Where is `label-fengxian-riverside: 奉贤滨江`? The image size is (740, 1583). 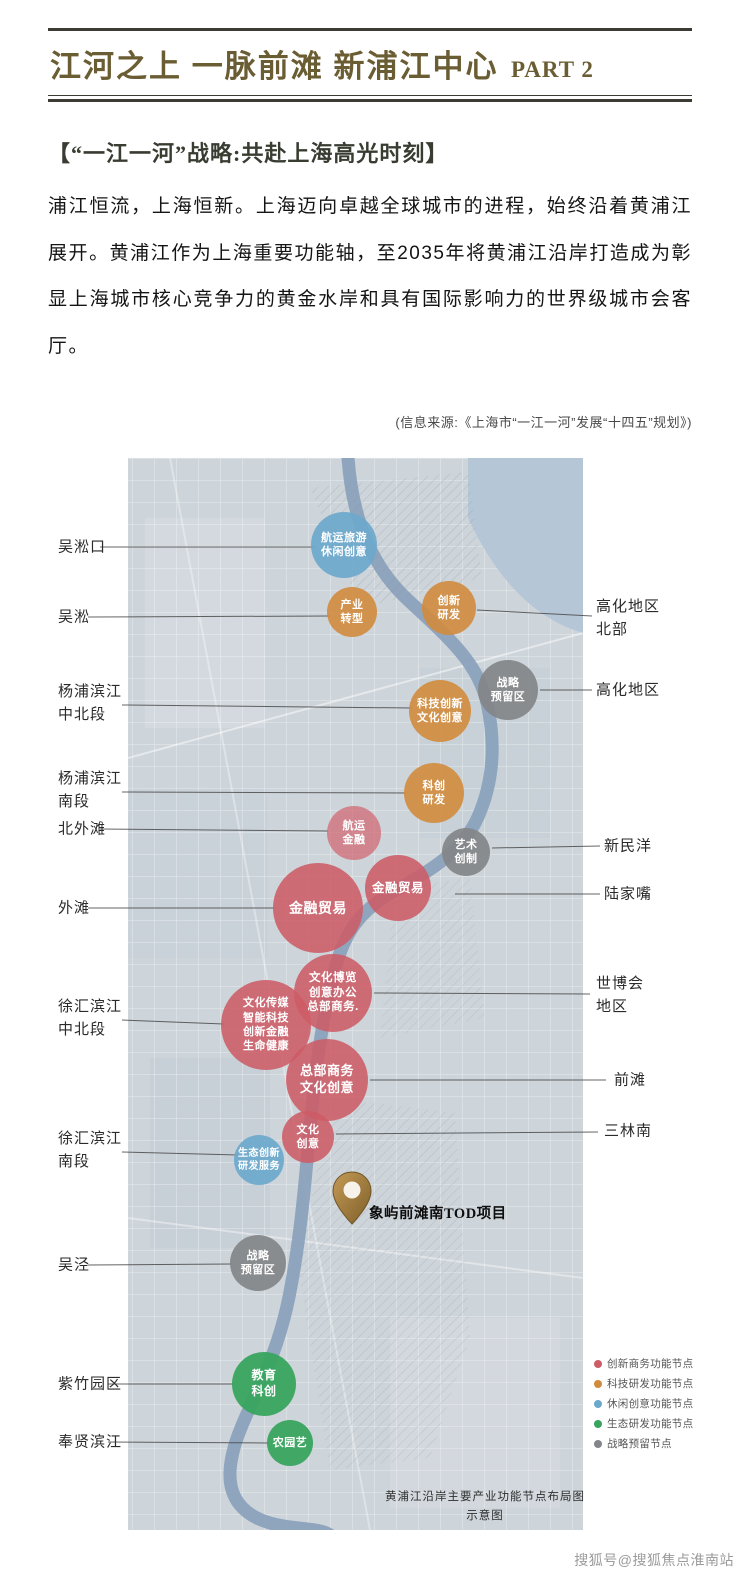
label-fengxian-riverside: 奉贤滨江 is located at coordinates (90, 1442).